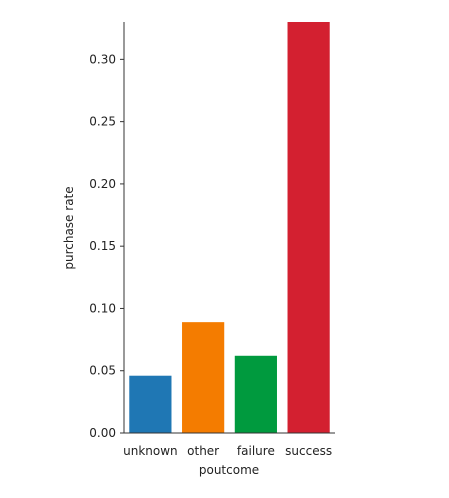 Image resolution: width=449 pixels, height=498 pixels. Describe the element at coordinates (256, 451) in the screenshot. I see `x-tick-label-failure: failure` at that location.